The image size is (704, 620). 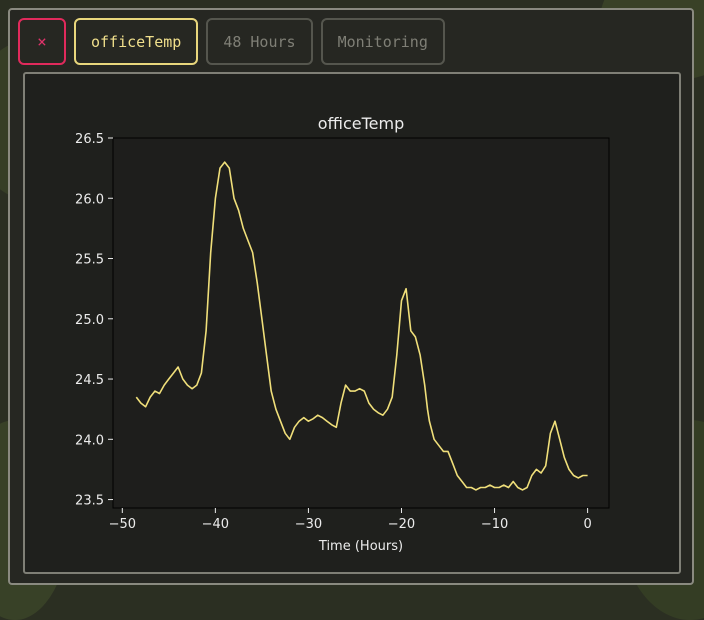 I want to click on y-tick-label: 25.5, so click(x=89, y=260).